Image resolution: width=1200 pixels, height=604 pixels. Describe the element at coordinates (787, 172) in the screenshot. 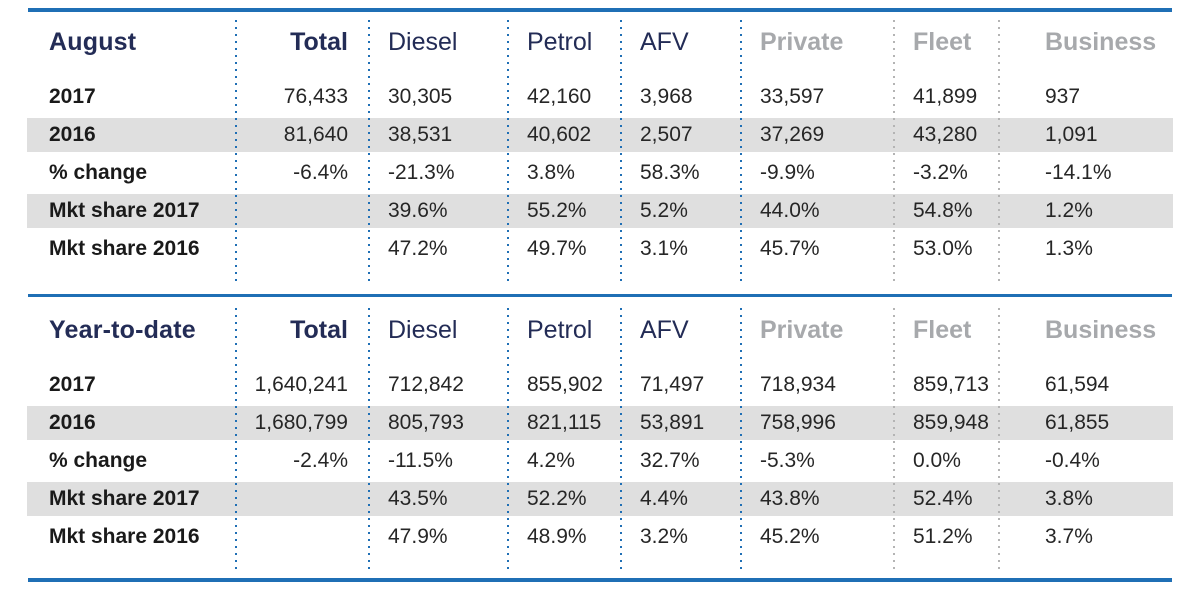

I see `table-cell: -9.9%` at that location.